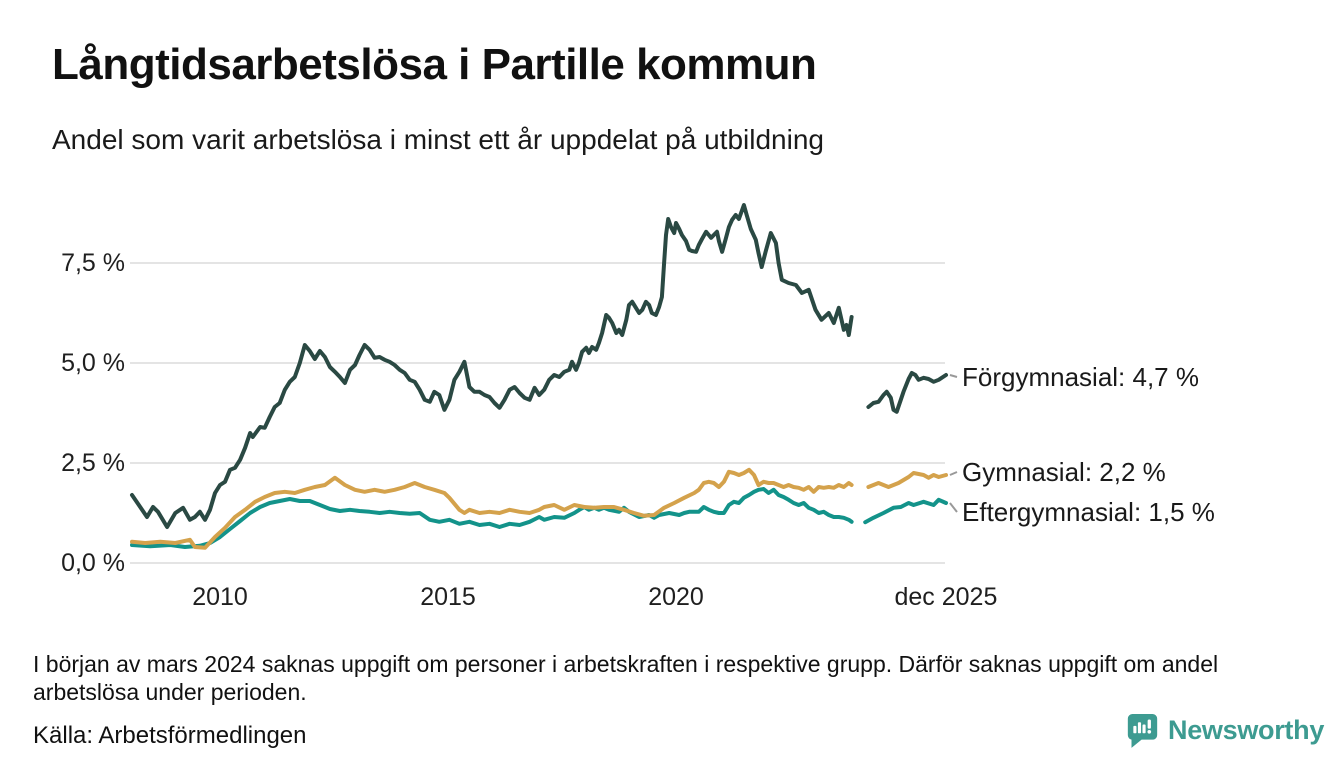 This screenshot has height=780, width=1340. Describe the element at coordinates (492, 518) in the screenshot. I see `series-line-eftergymnasial-seg1` at that location.